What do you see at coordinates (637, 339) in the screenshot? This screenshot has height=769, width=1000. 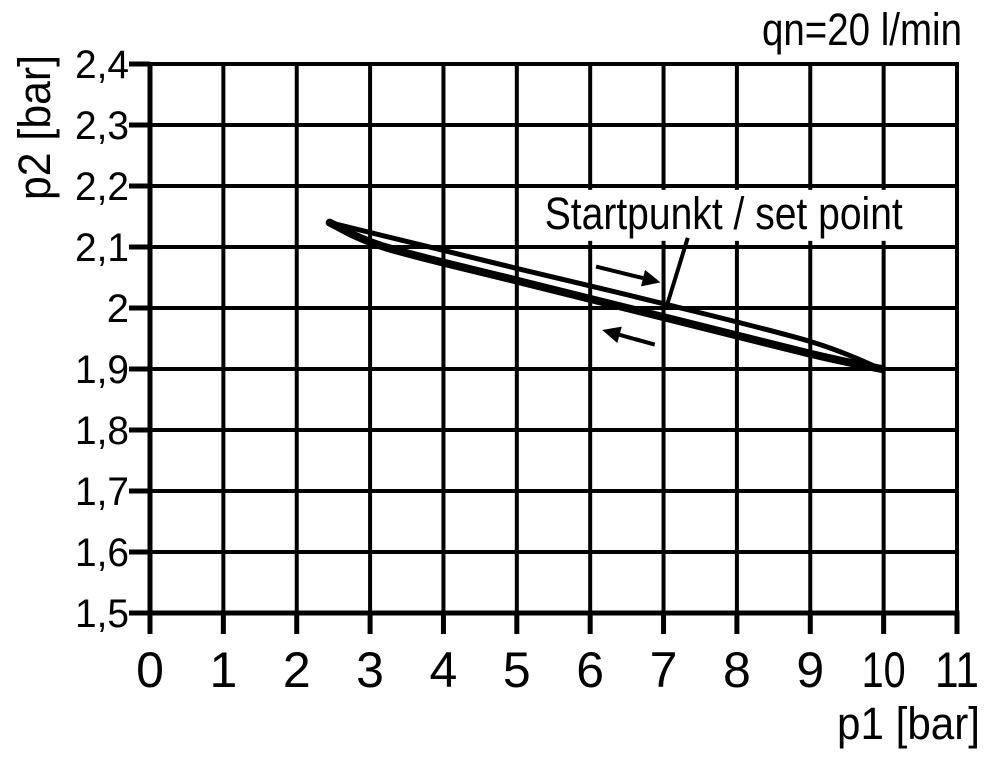 I see `decrease-direction-arrow-shaft` at bounding box center [637, 339].